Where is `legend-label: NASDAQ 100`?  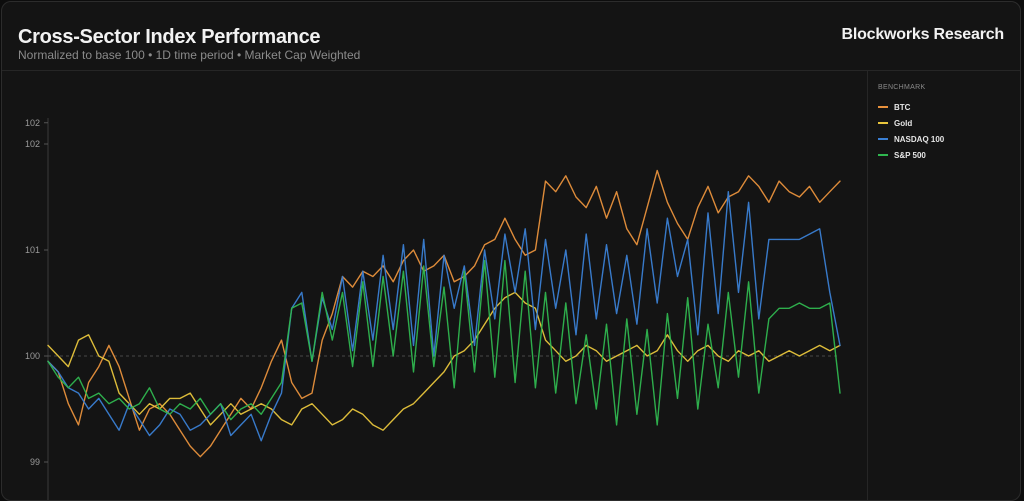 legend-label: NASDAQ 100 is located at coordinates (919, 139).